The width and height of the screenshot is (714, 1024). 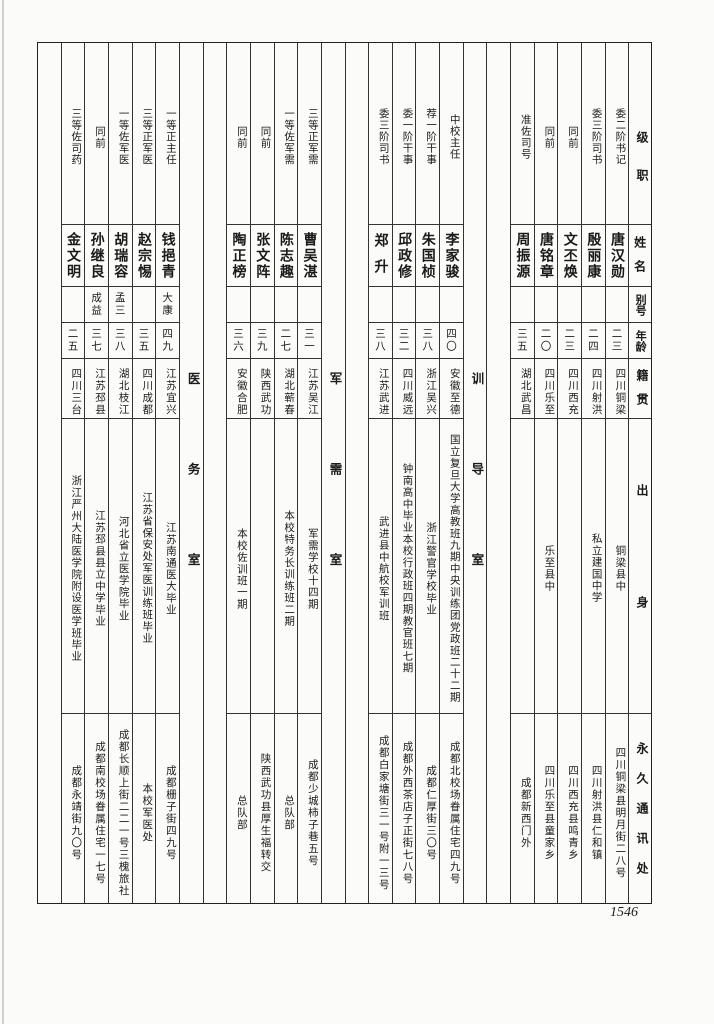 What do you see at coordinates (431, 137) in the screenshot?
I see `grade-cell: 荐一阶干事` at bounding box center [431, 137].